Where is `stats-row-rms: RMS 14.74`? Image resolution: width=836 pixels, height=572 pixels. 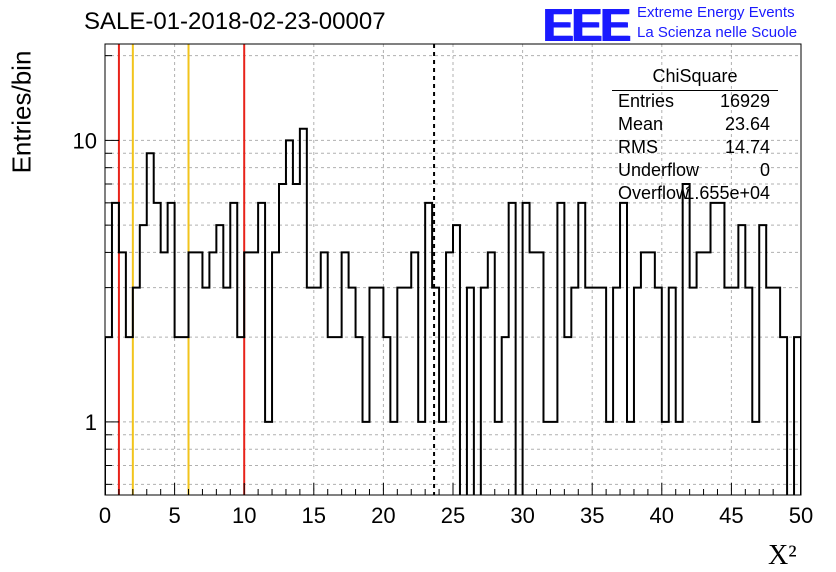
stats-row-rms: RMS 14.74 is located at coordinates (695, 148).